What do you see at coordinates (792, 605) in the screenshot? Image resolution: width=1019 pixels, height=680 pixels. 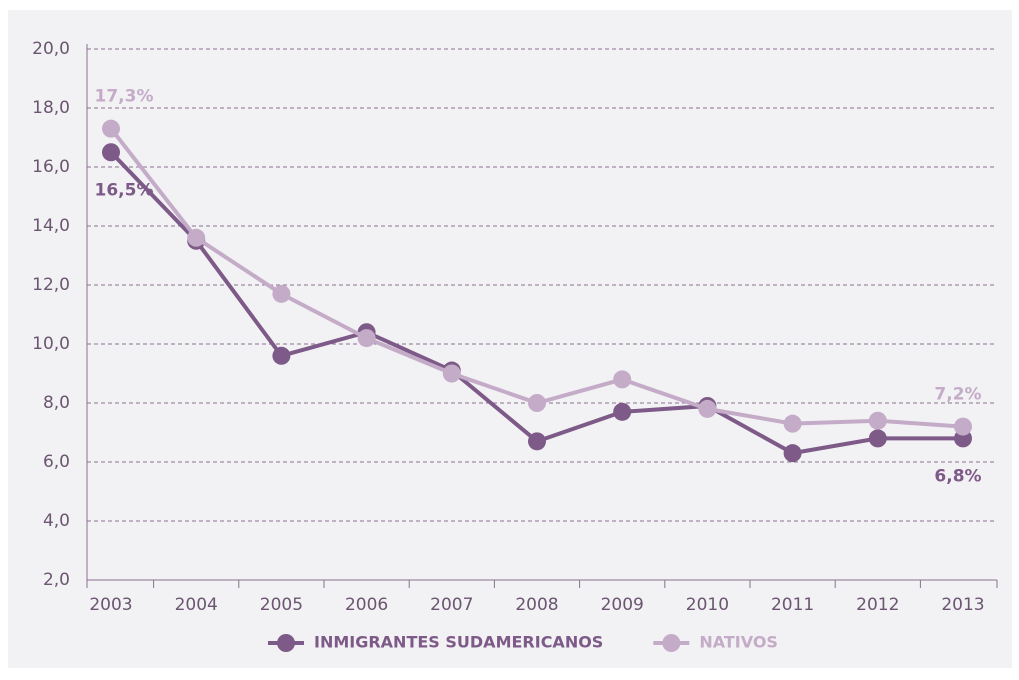 I see `x-tick-label: 2011` at bounding box center [792, 605].